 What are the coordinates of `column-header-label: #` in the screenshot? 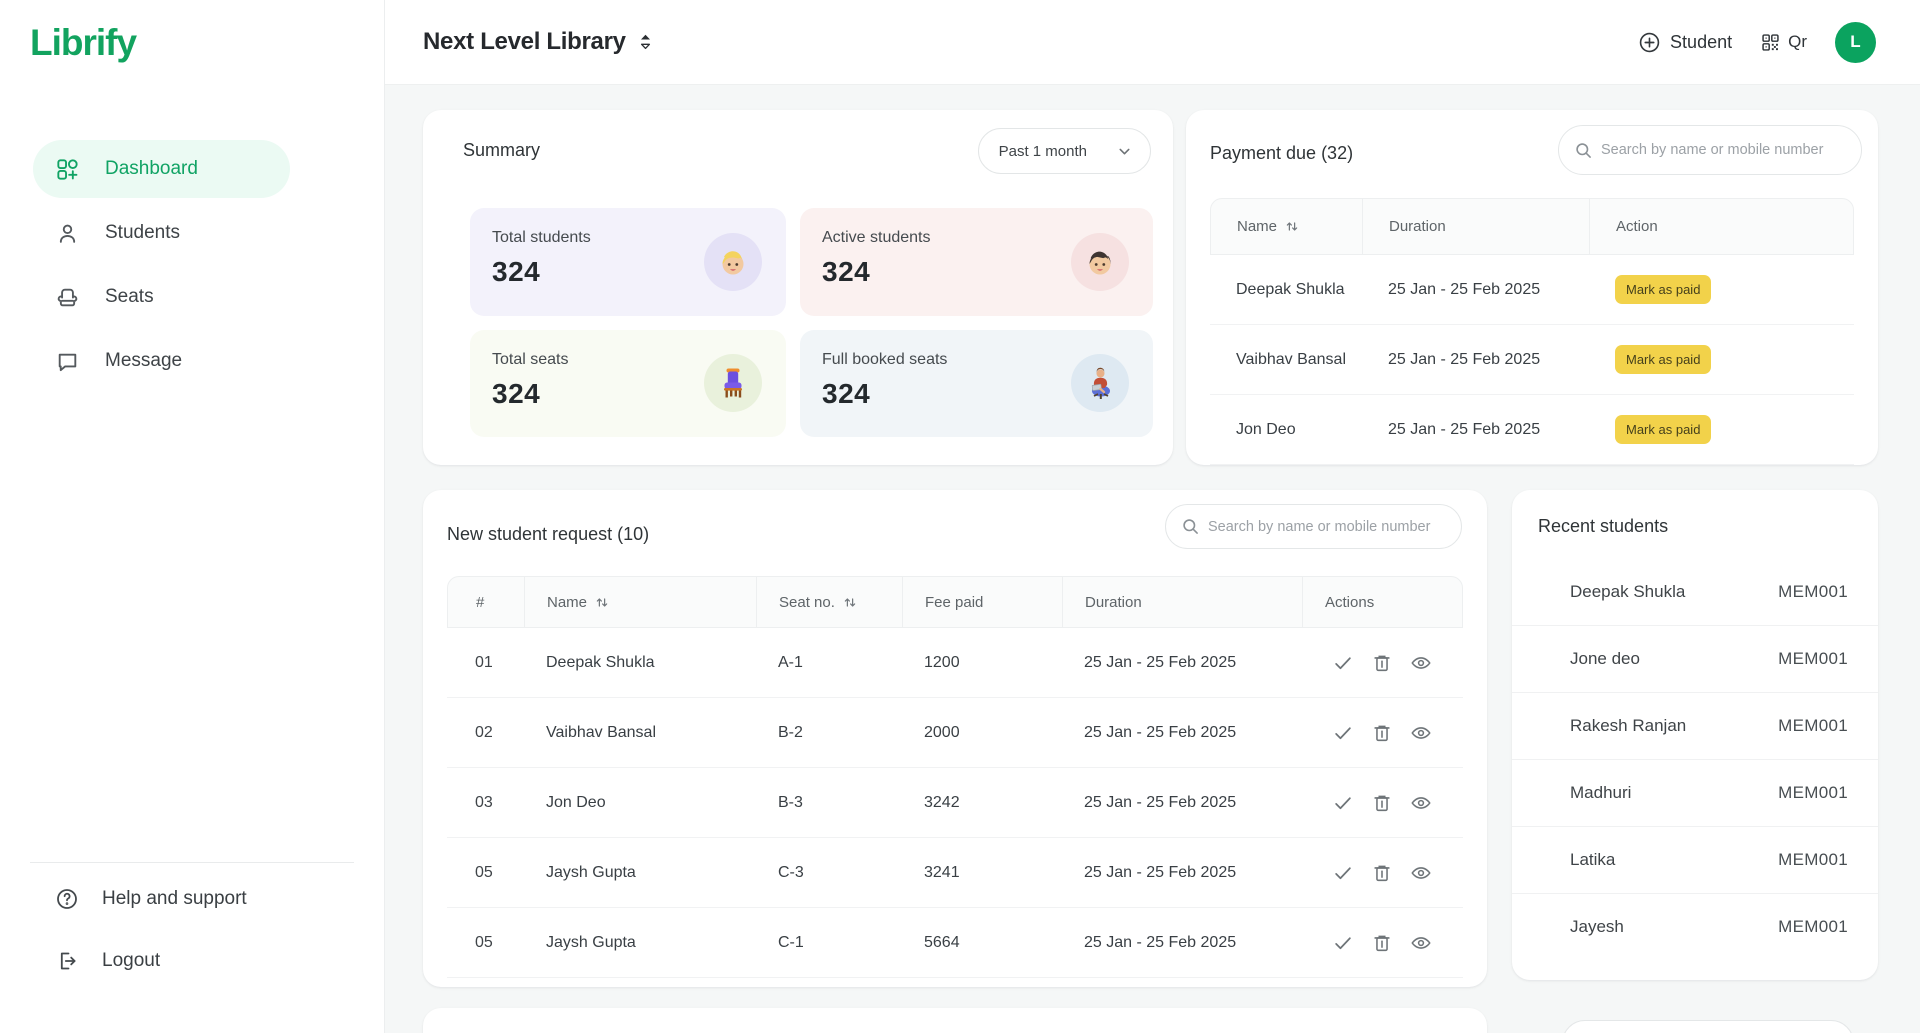 It's located at (480, 602).